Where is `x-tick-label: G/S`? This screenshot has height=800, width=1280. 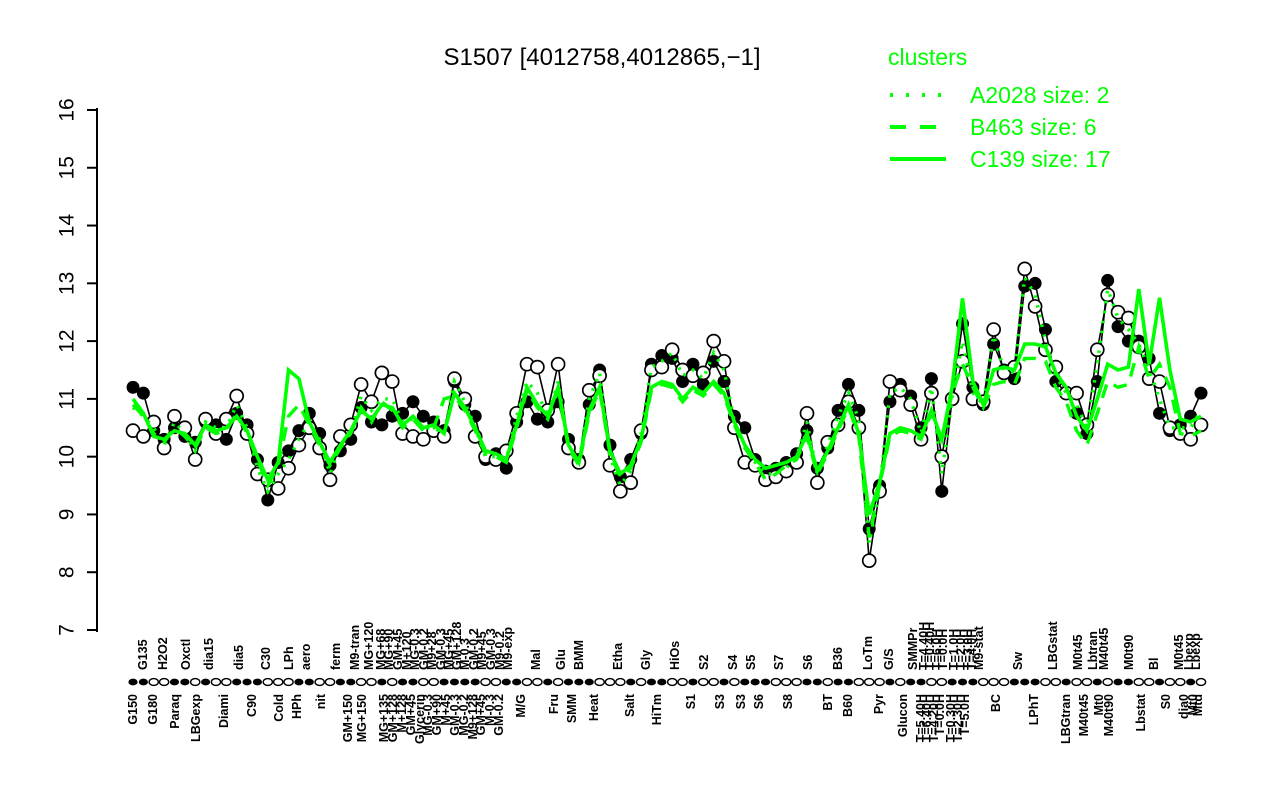
x-tick-label: G/S is located at coordinates (889, 659).